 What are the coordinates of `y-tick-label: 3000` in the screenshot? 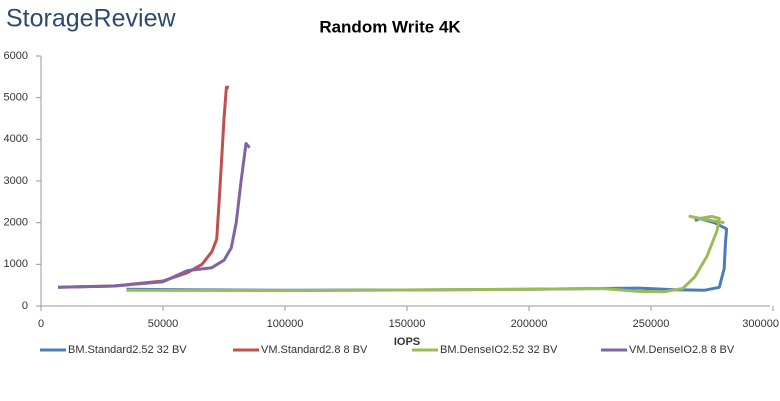 It's located at (16, 181).